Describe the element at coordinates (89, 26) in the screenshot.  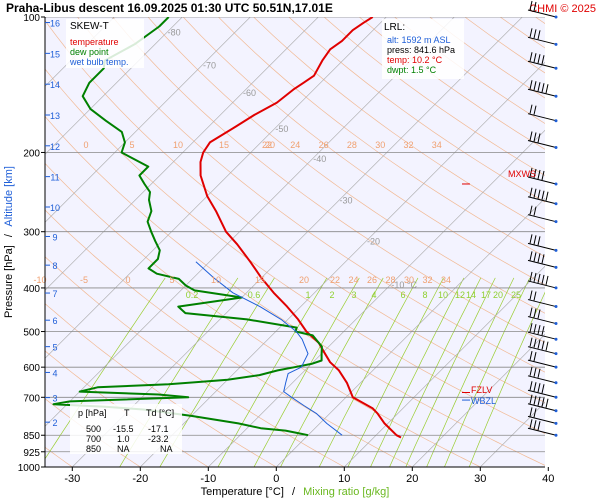
I see `legend-title: SKEW-T` at that location.